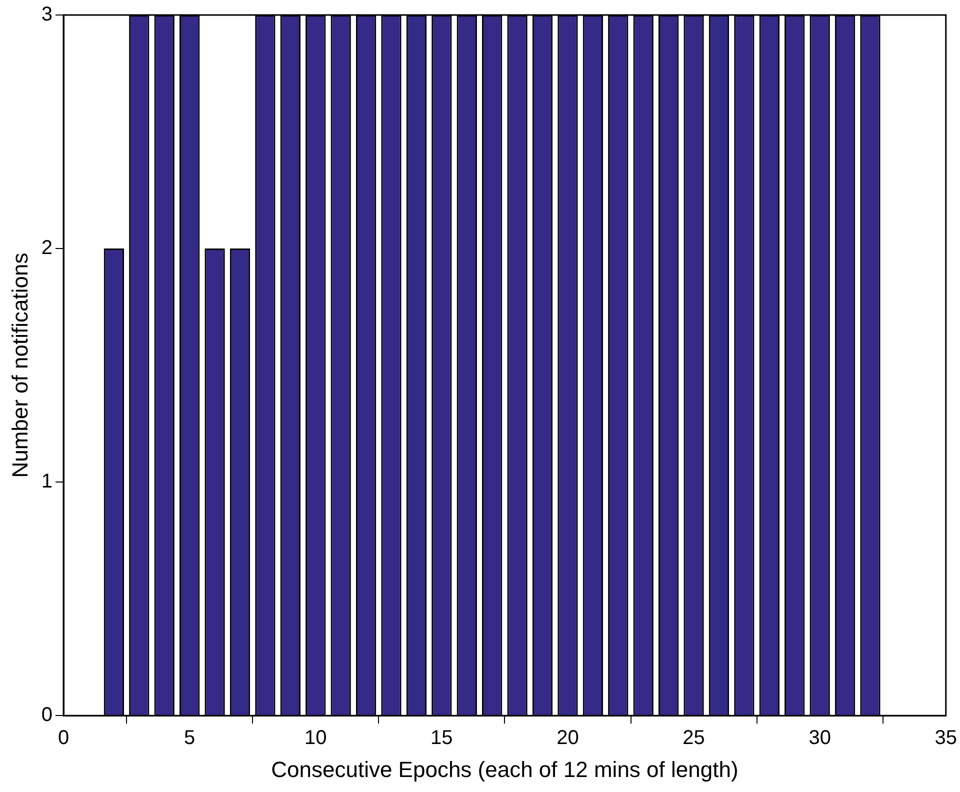 This screenshot has width=960, height=792. What do you see at coordinates (47, 248) in the screenshot?
I see `y-tick-label: 2` at bounding box center [47, 248].